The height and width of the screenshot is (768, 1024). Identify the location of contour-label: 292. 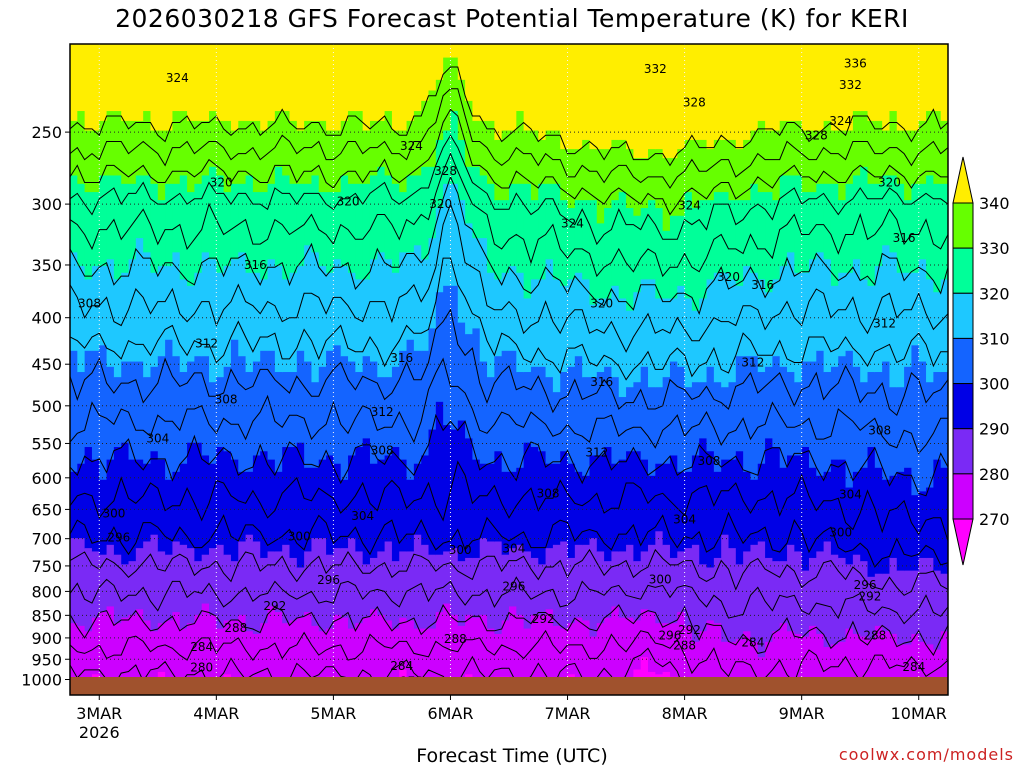
(543, 619).